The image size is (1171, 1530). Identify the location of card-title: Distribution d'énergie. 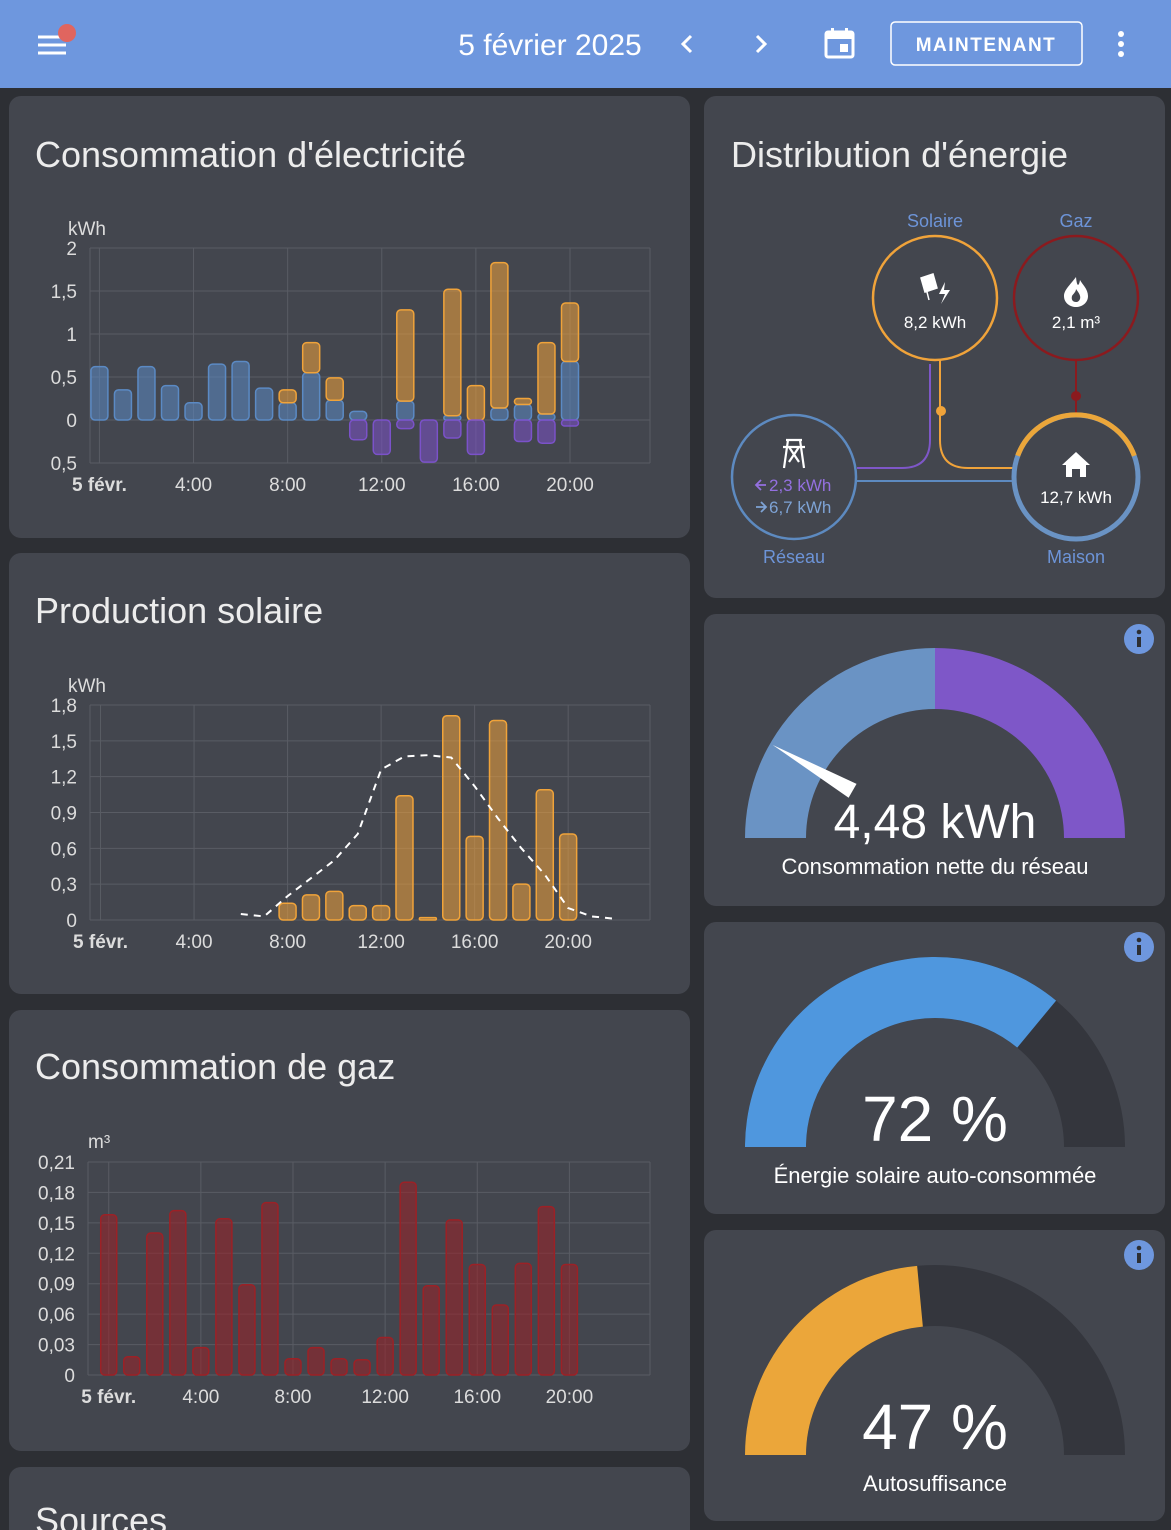
(899, 154).